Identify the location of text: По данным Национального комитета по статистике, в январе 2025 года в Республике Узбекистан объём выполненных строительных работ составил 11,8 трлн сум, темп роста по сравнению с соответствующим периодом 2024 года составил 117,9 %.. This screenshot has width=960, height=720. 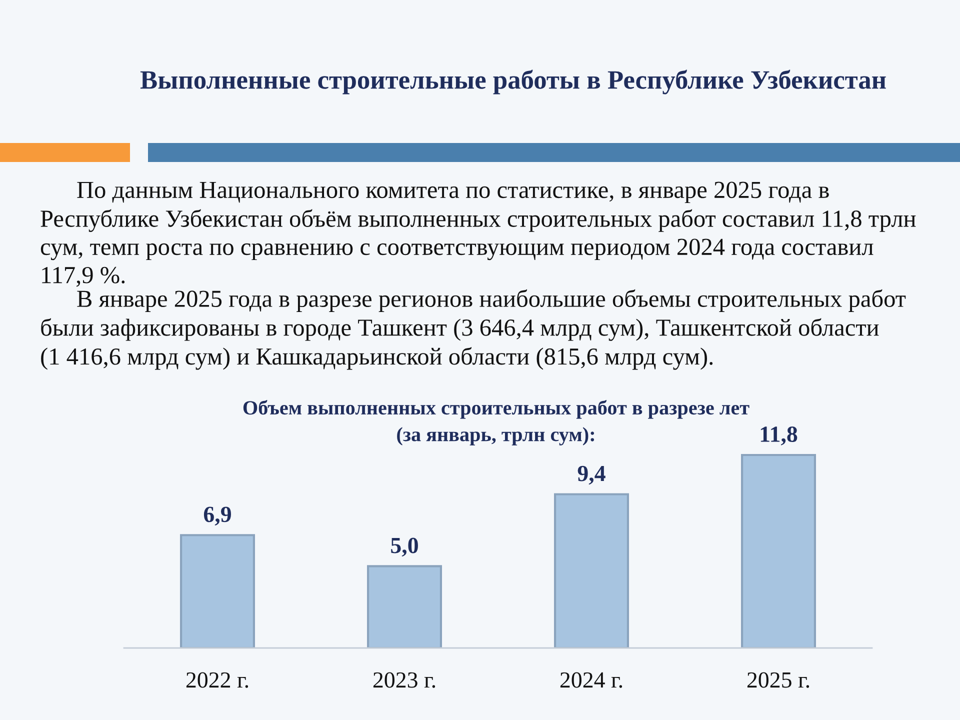
(478, 234).